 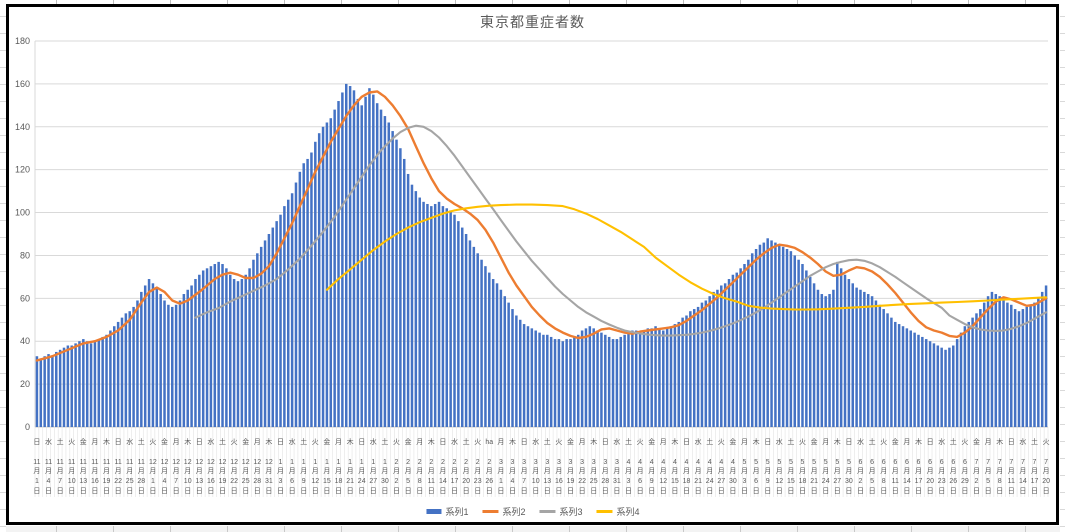 What do you see at coordinates (447, 511) in the screenshot?
I see `legend-item-series1: 系列1` at bounding box center [447, 511].